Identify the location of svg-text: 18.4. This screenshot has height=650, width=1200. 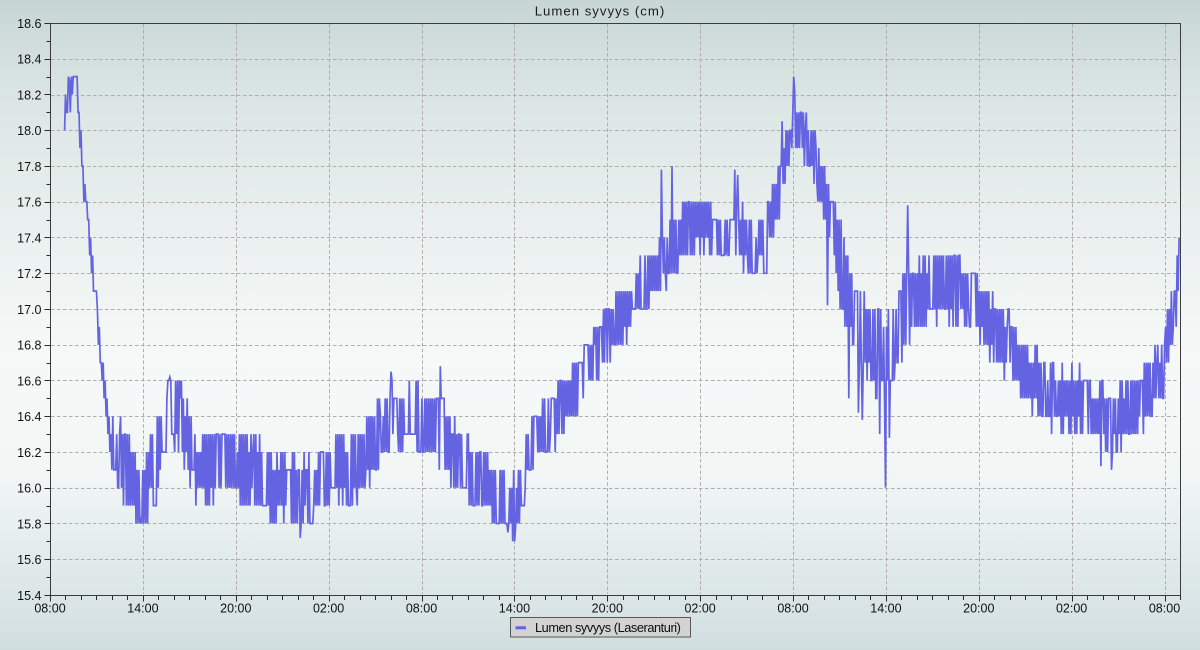
(29, 60).